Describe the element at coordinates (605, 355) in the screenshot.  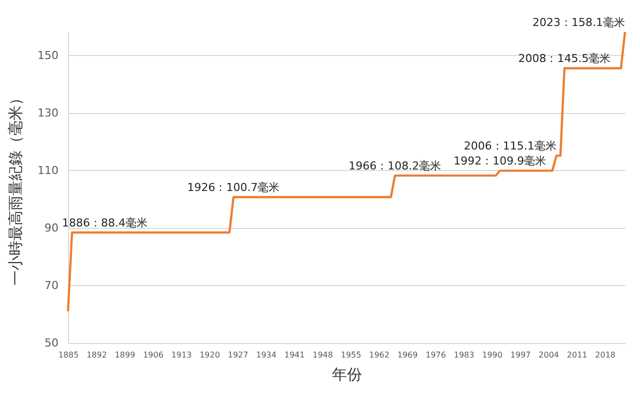
I see `x-tick-label: 2018` at that location.